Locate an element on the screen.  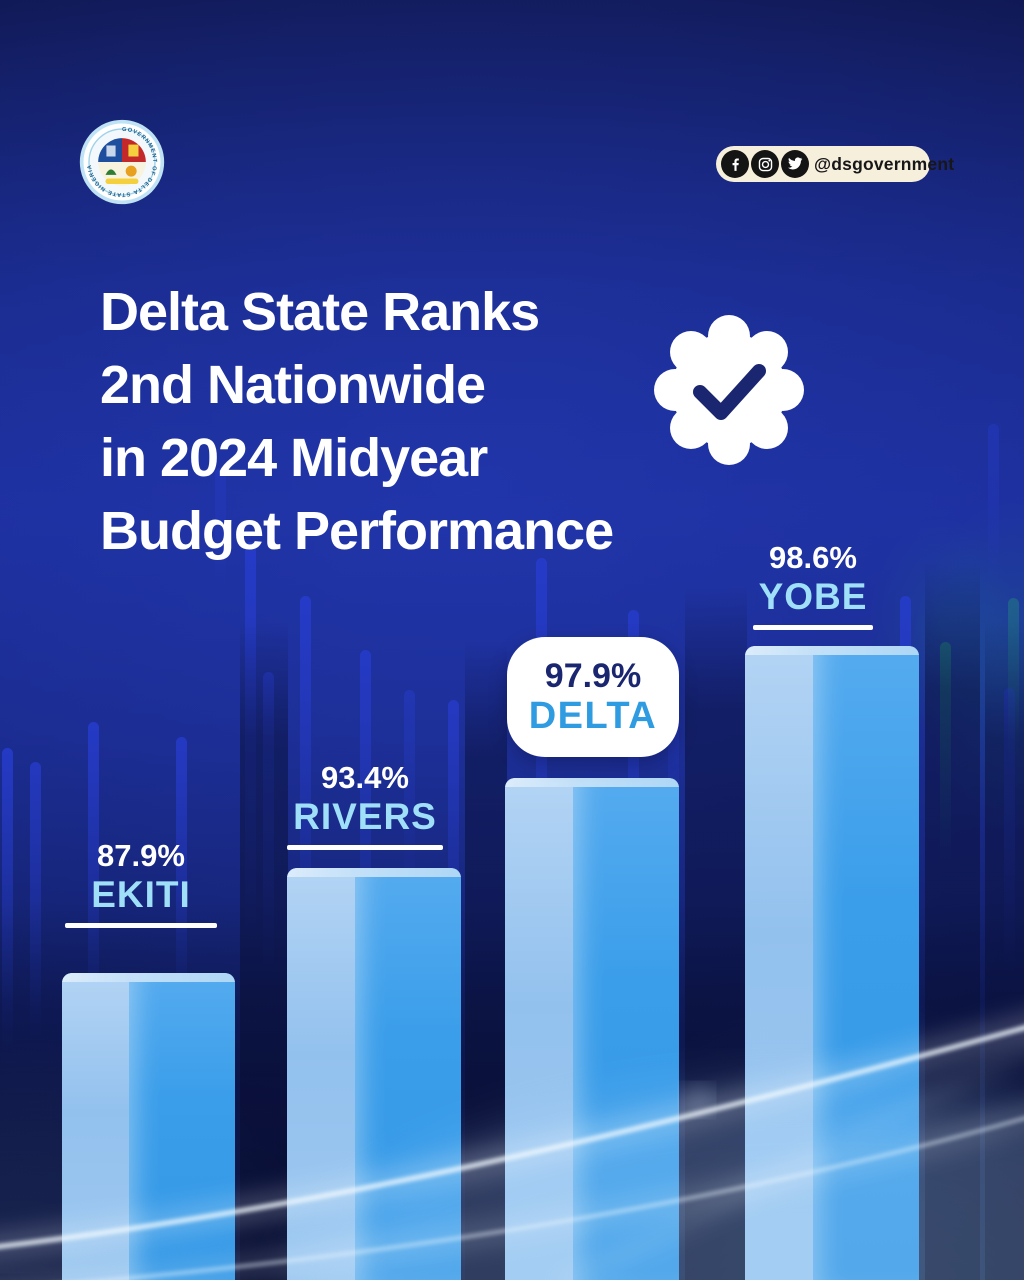
verified-check-badge is located at coordinates (729, 390).